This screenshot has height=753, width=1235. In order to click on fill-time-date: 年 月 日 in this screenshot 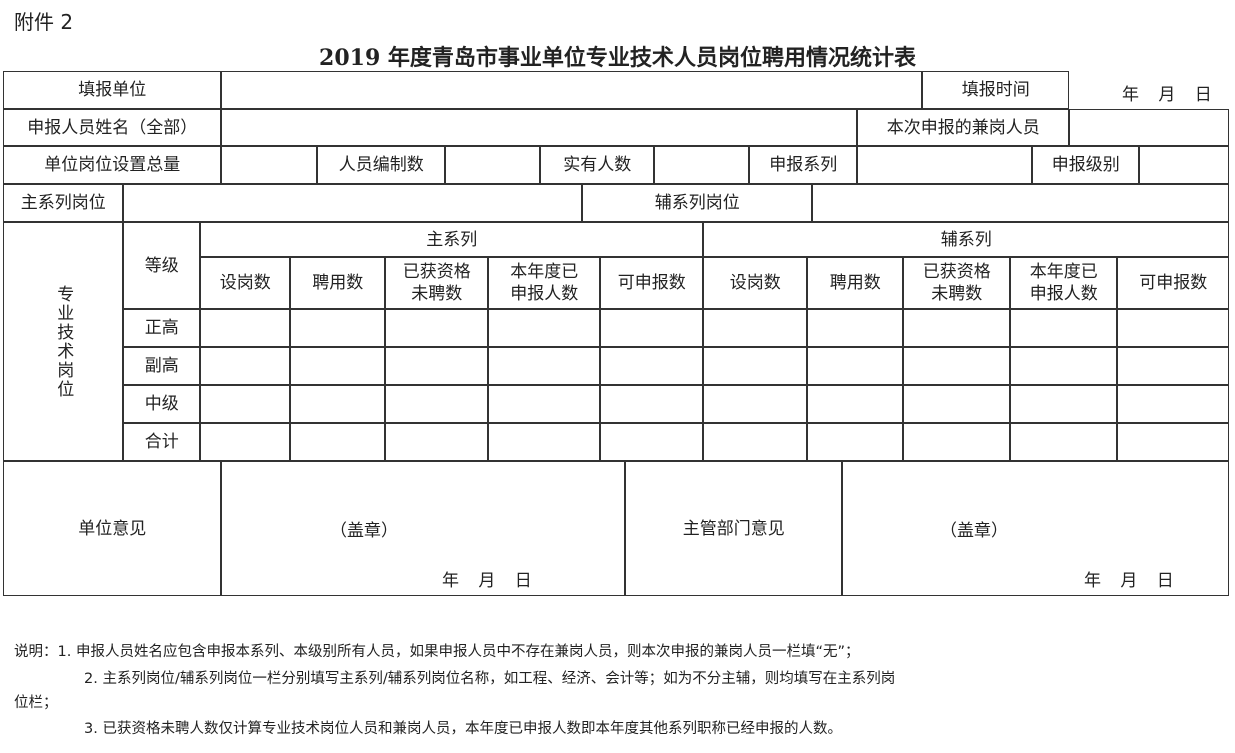, I will do `click(1167, 95)`.